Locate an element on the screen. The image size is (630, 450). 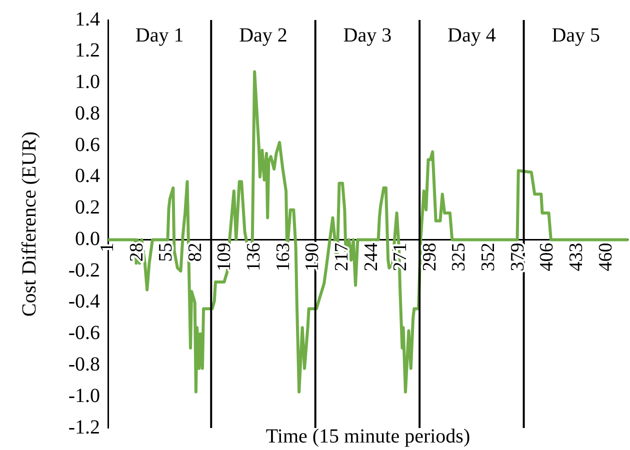
x-tick-label: 406 is located at coordinates (547, 257).